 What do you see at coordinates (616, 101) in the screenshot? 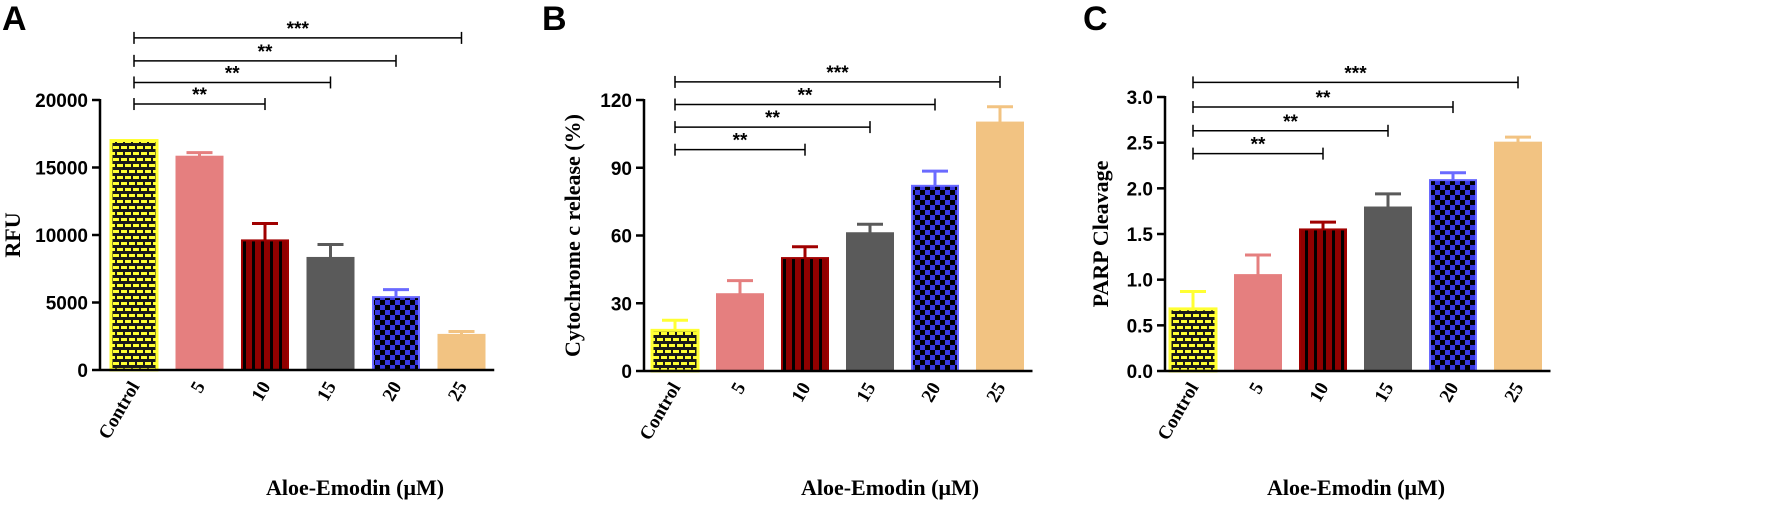
I see `y-tick-label: 120` at bounding box center [616, 101].